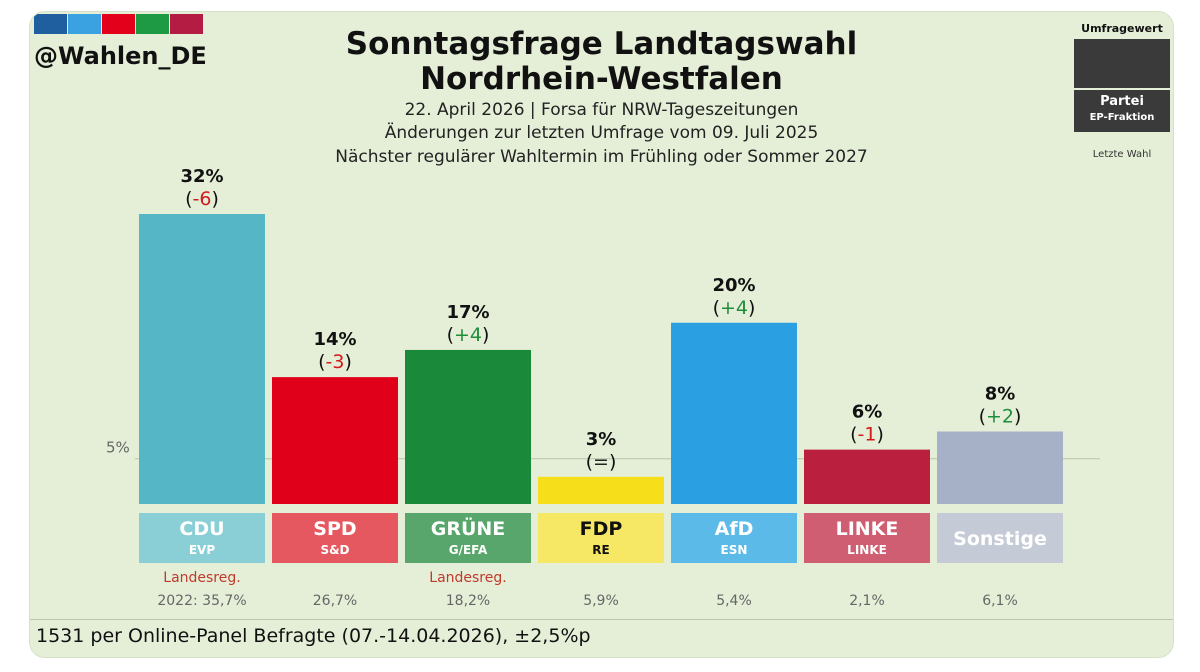 The image size is (1200, 672). What do you see at coordinates (1000, 601) in the screenshot?
I see `last-election-sonstige: 6,1%` at bounding box center [1000, 601].